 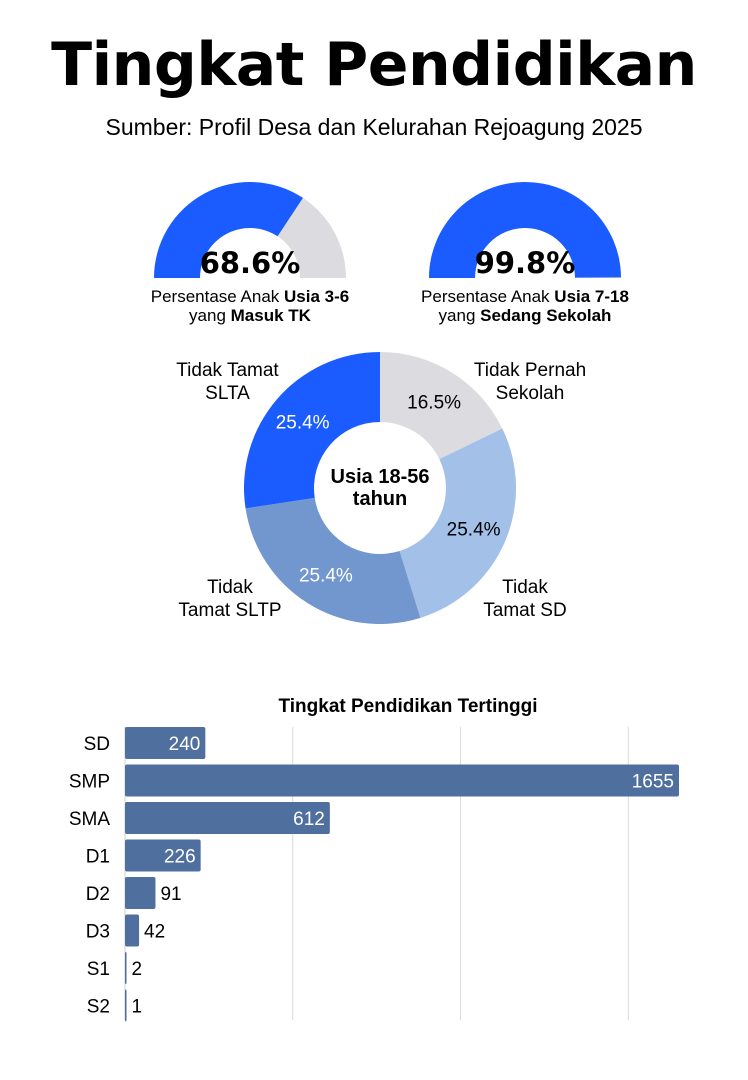 I want to click on bar-category-label-s1: S1, so click(x=98, y=969).